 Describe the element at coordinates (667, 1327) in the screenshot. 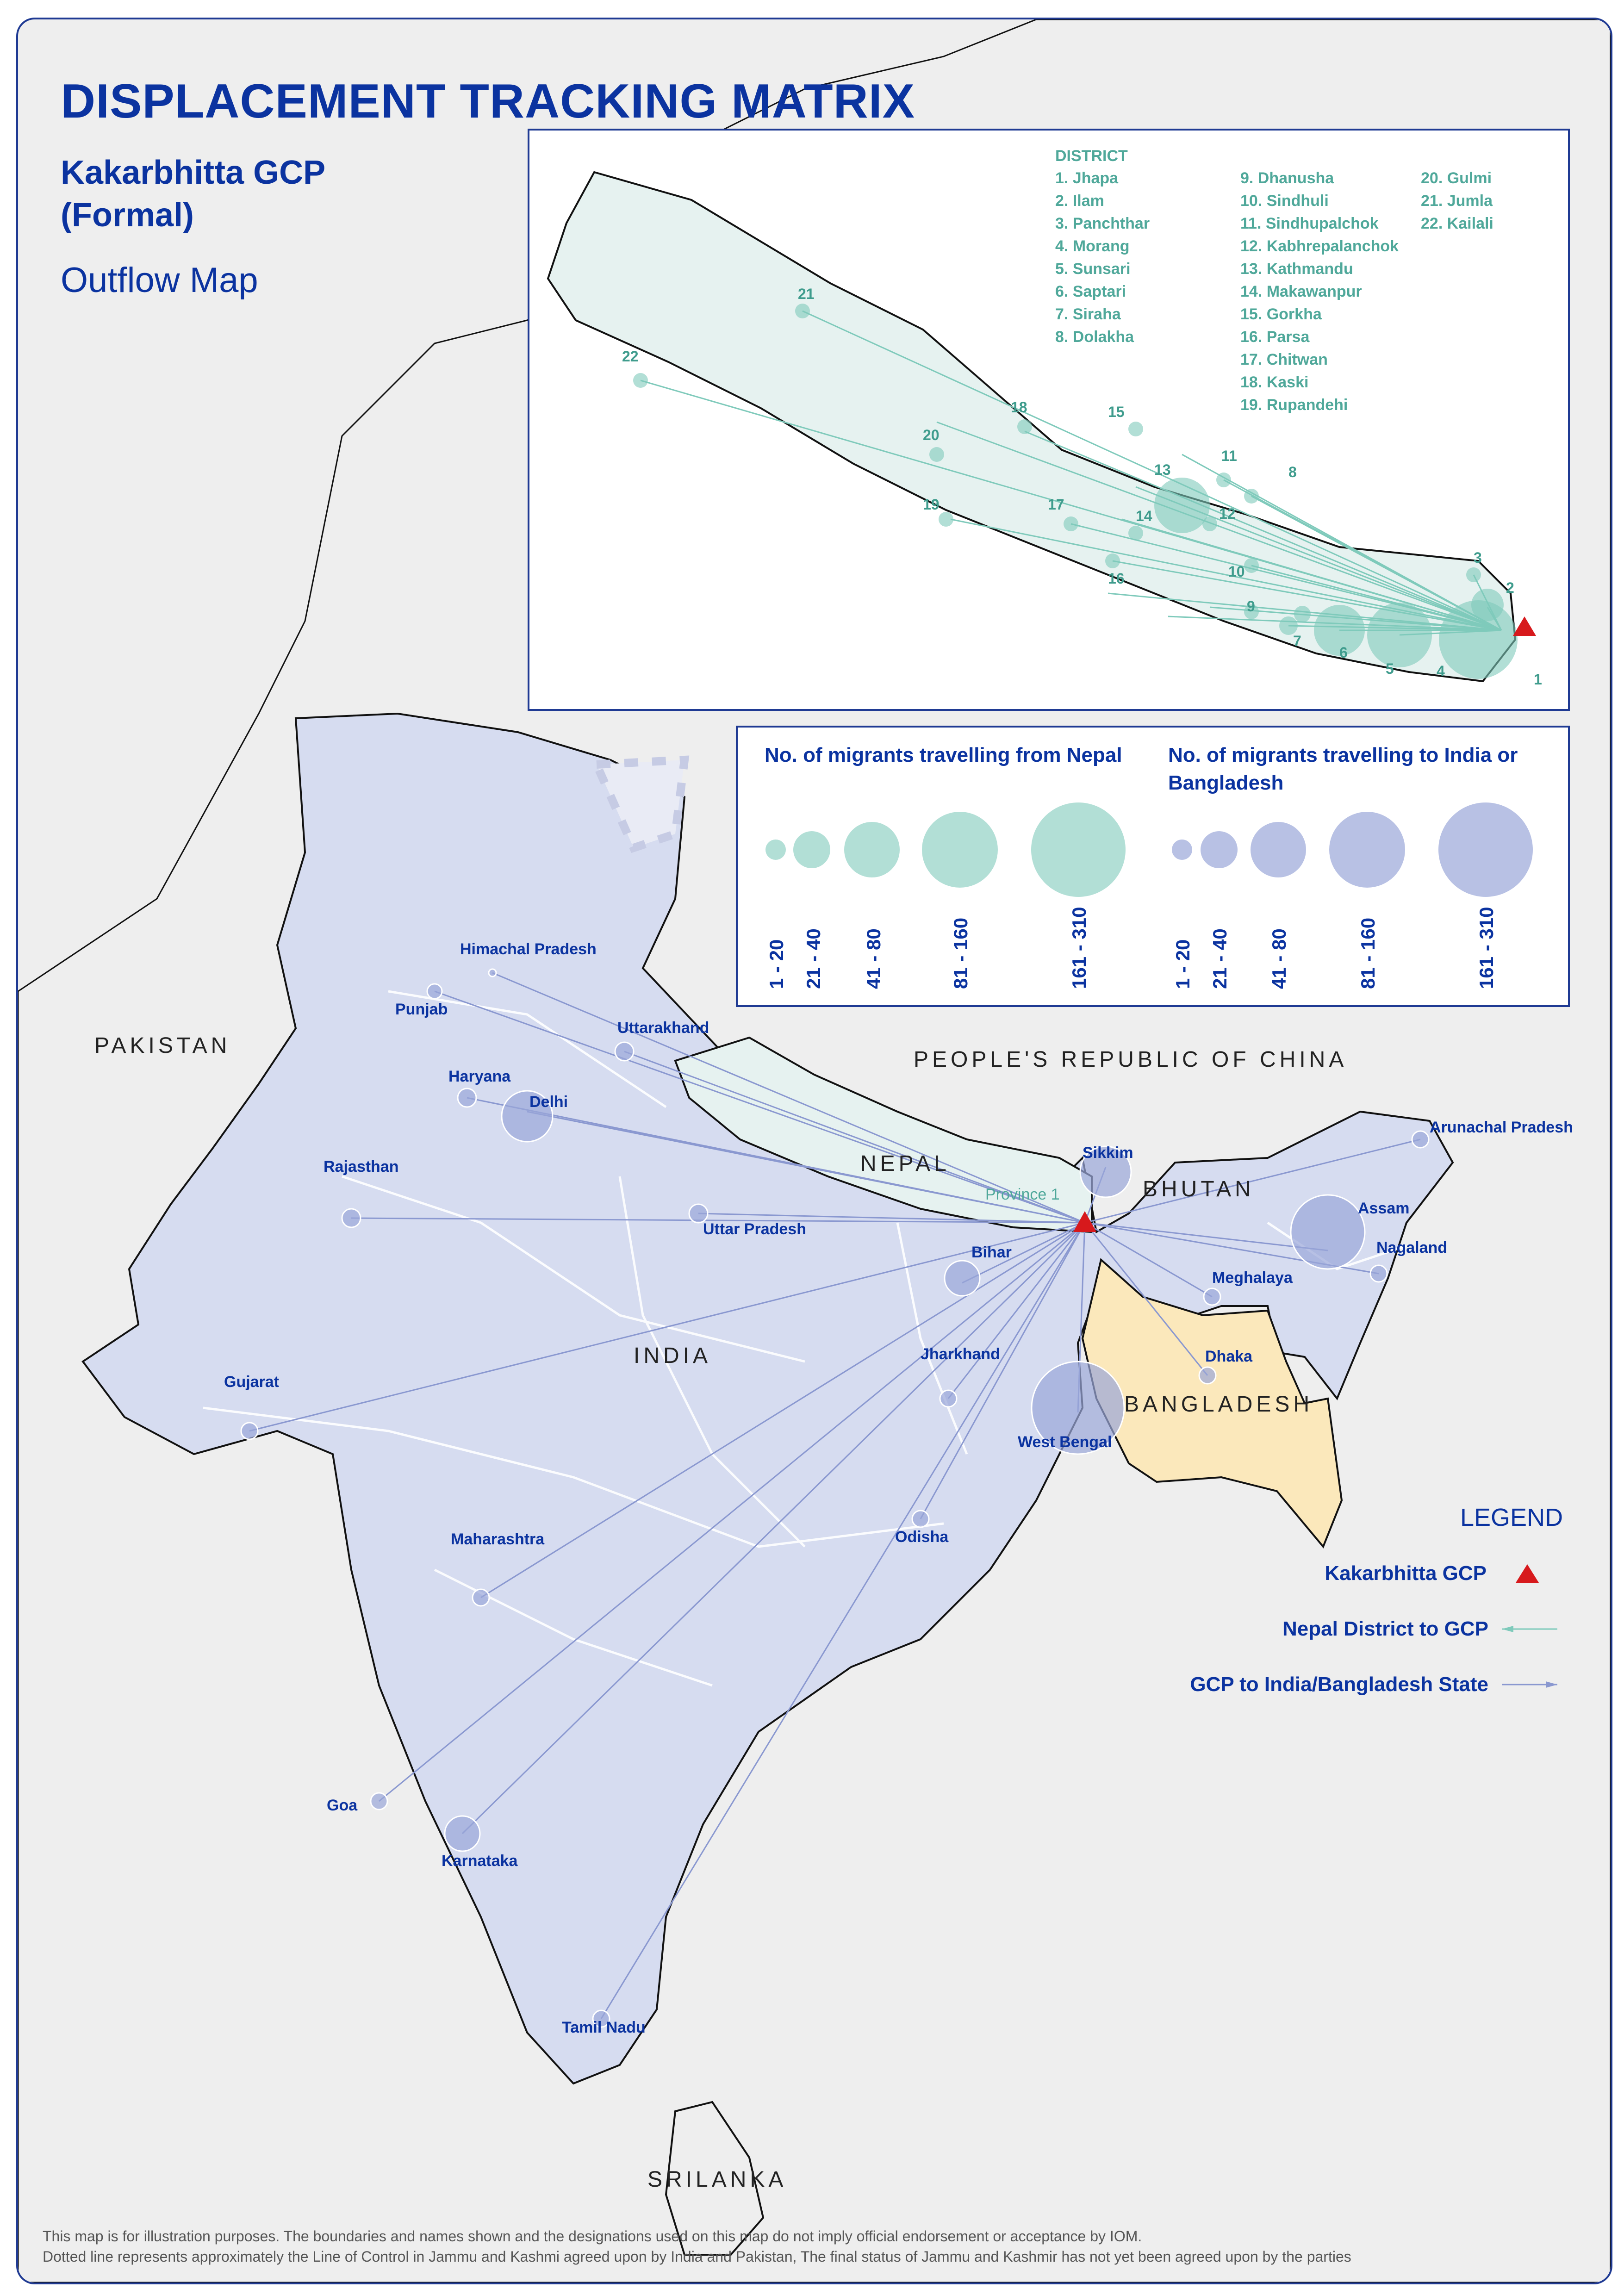

I see `flow-gujarat` at that location.